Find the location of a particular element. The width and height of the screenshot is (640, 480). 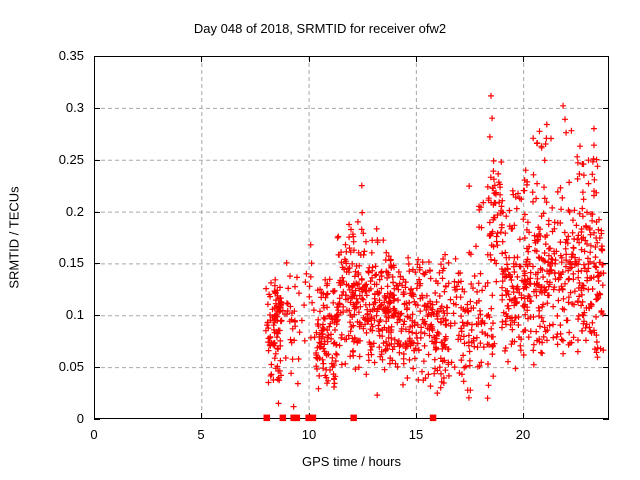

x-tick-label: 20 is located at coordinates (523, 434).